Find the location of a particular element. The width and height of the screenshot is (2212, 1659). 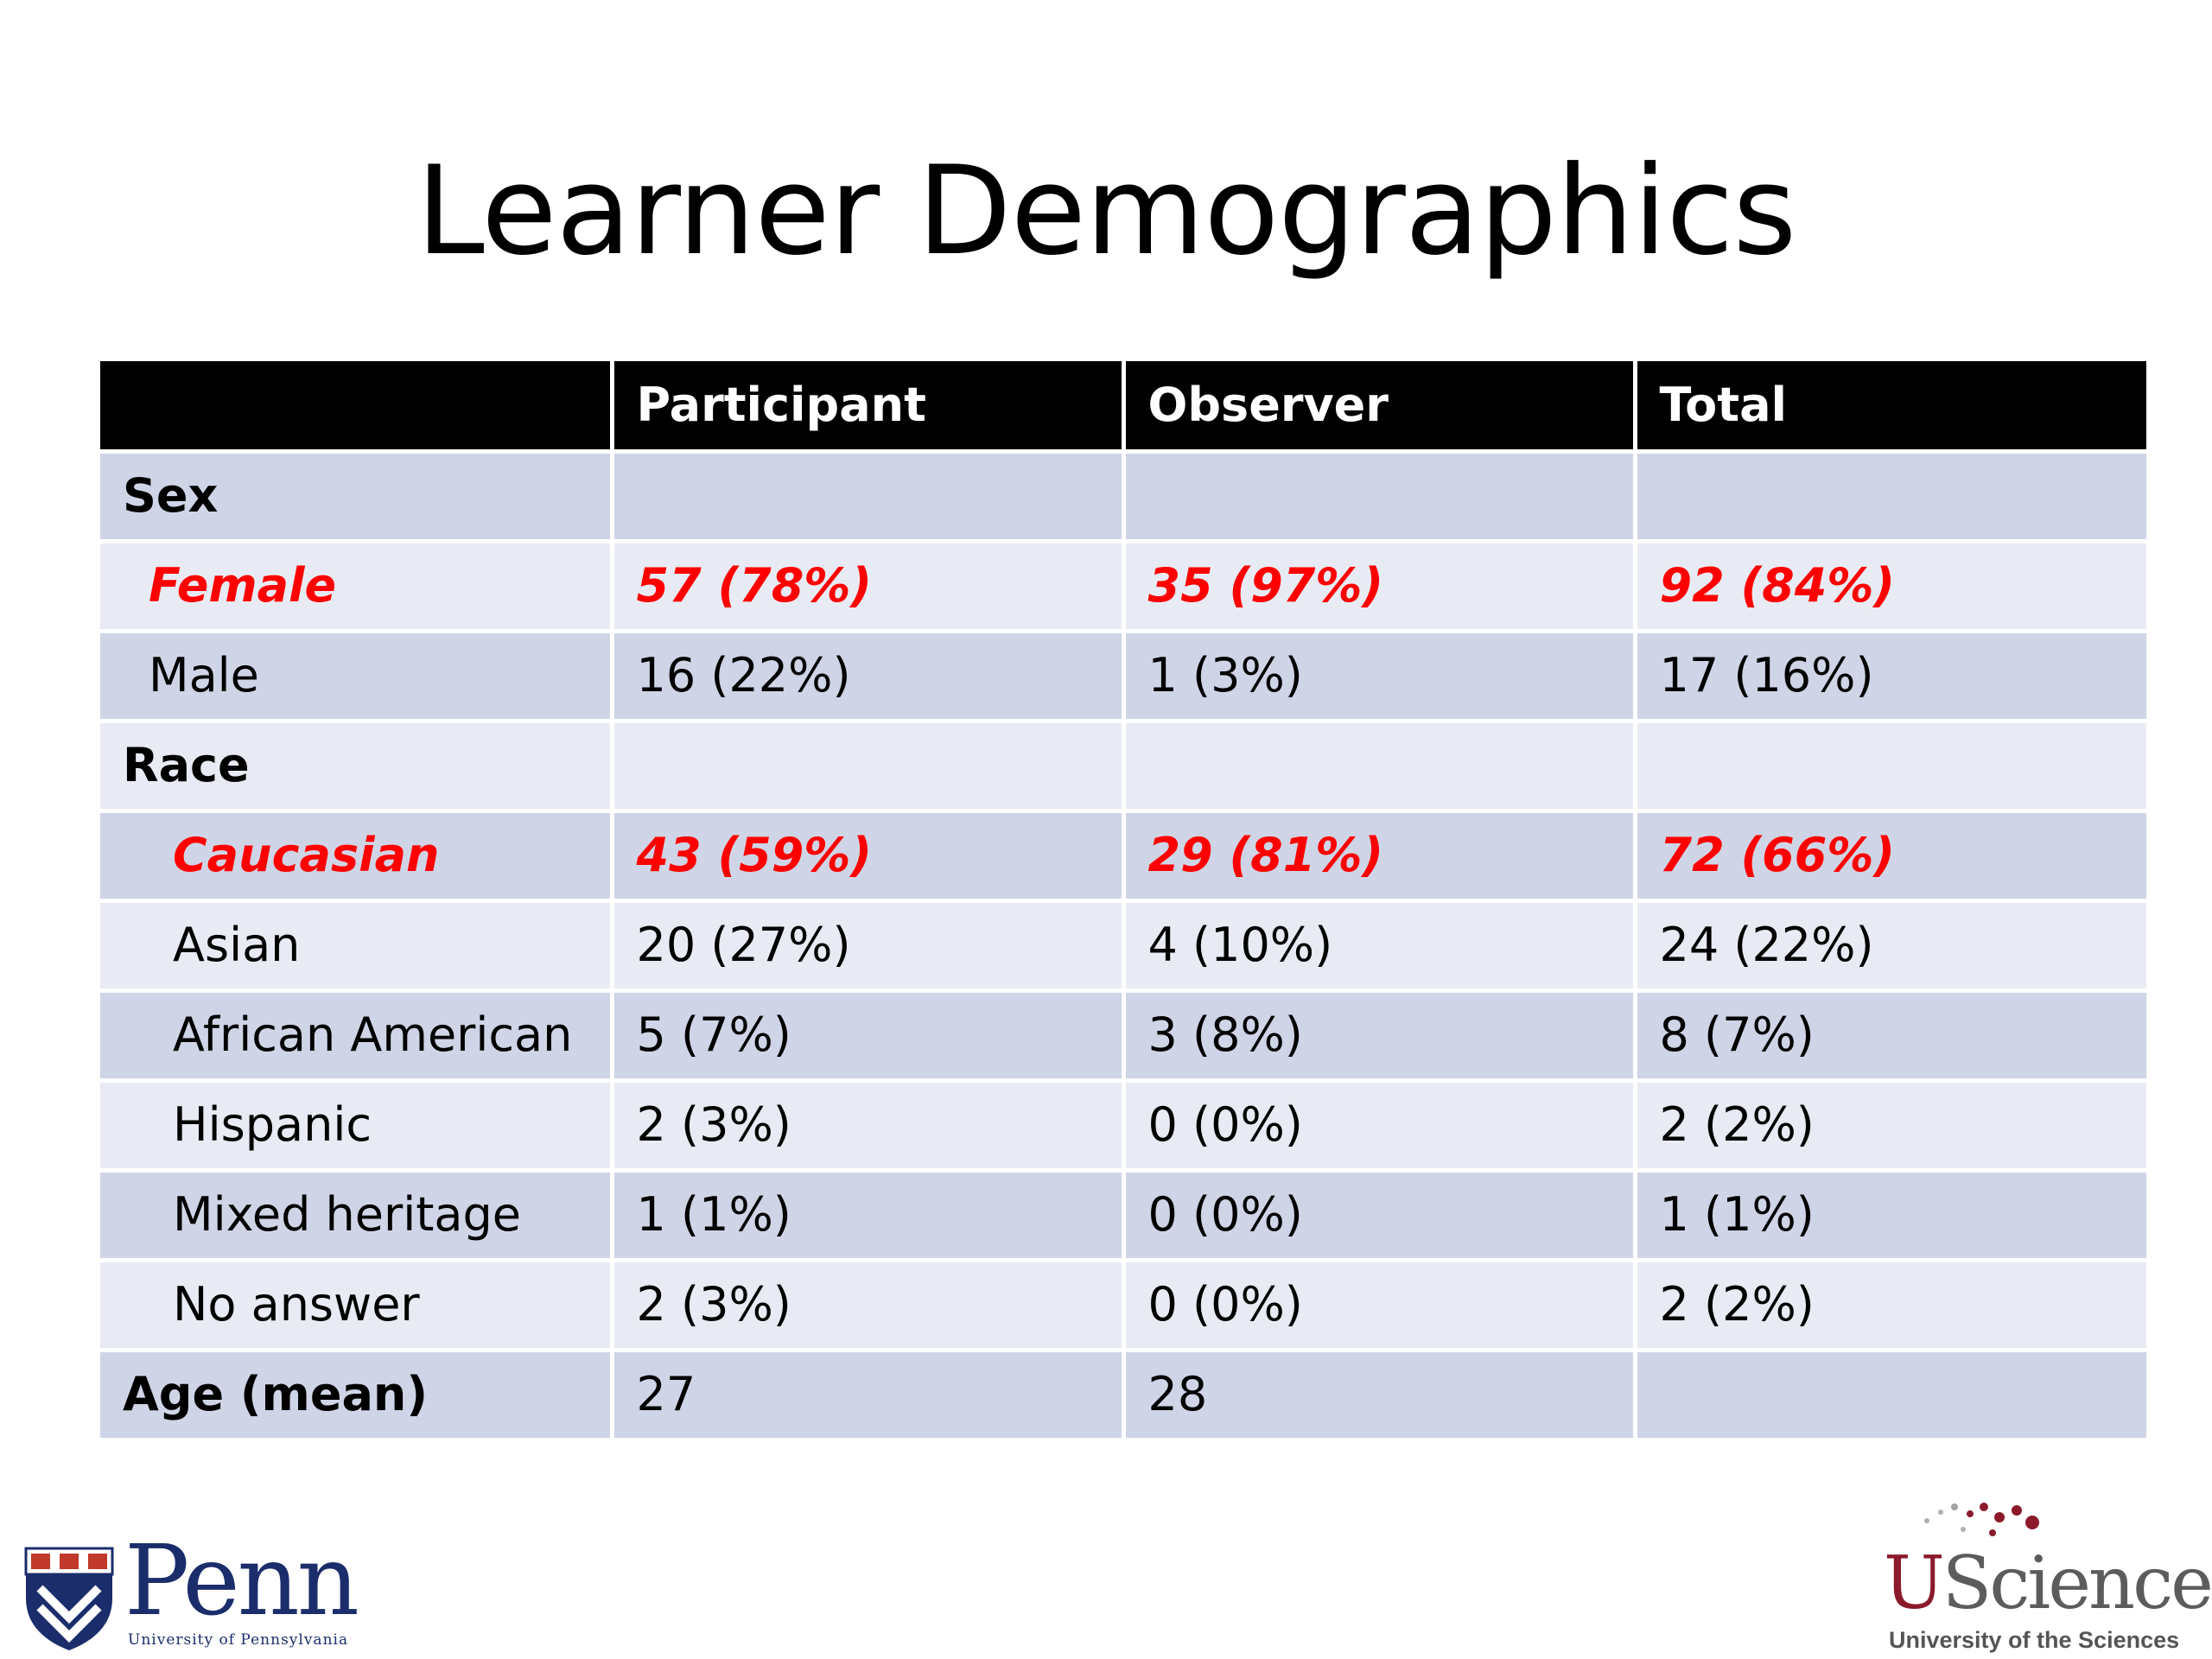

table-row-asian: Asian 20 (27%) 4 (10%) 24 (22%) is located at coordinates (1123, 946).